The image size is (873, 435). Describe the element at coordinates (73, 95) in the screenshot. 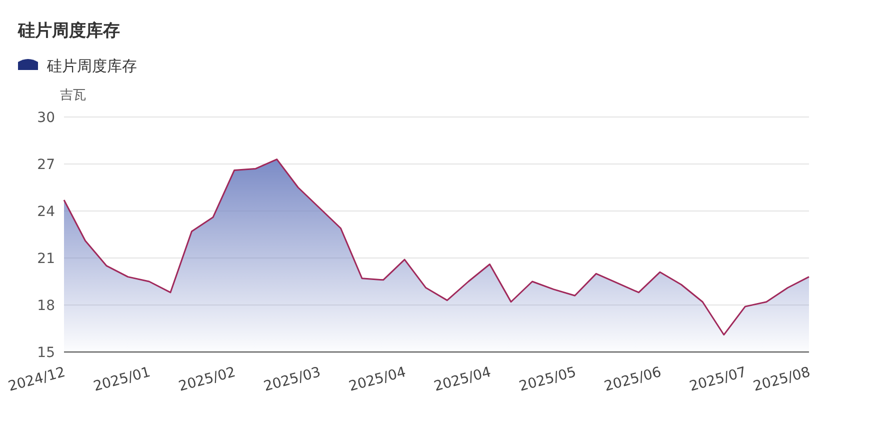

I see `y-axis-title: 吉瓦` at that location.